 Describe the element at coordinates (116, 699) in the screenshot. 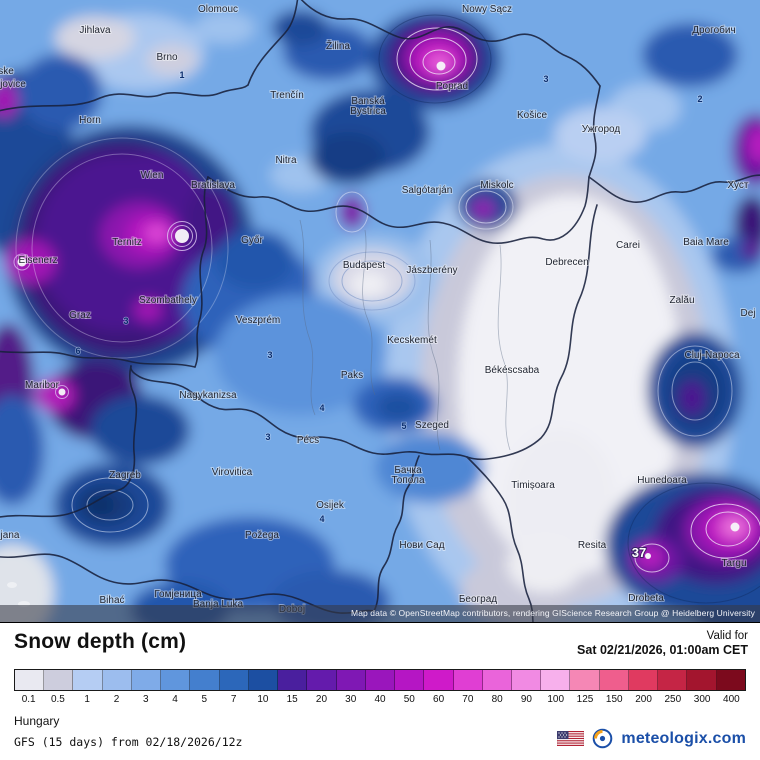

I see `scale-label: 2` at that location.